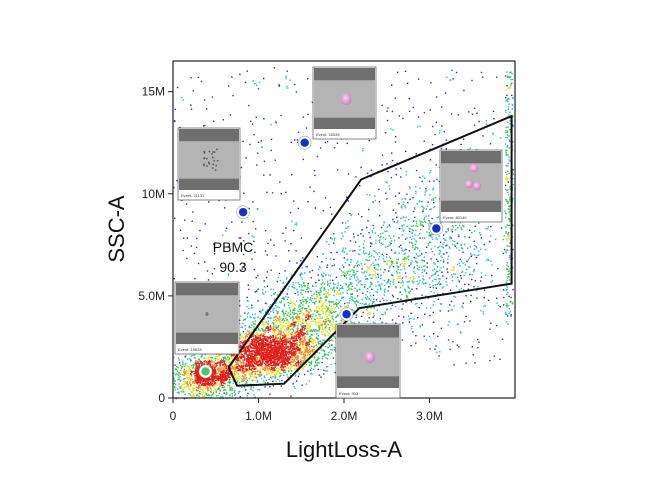  I want to click on y-tick-label: 10M, so click(153, 194).